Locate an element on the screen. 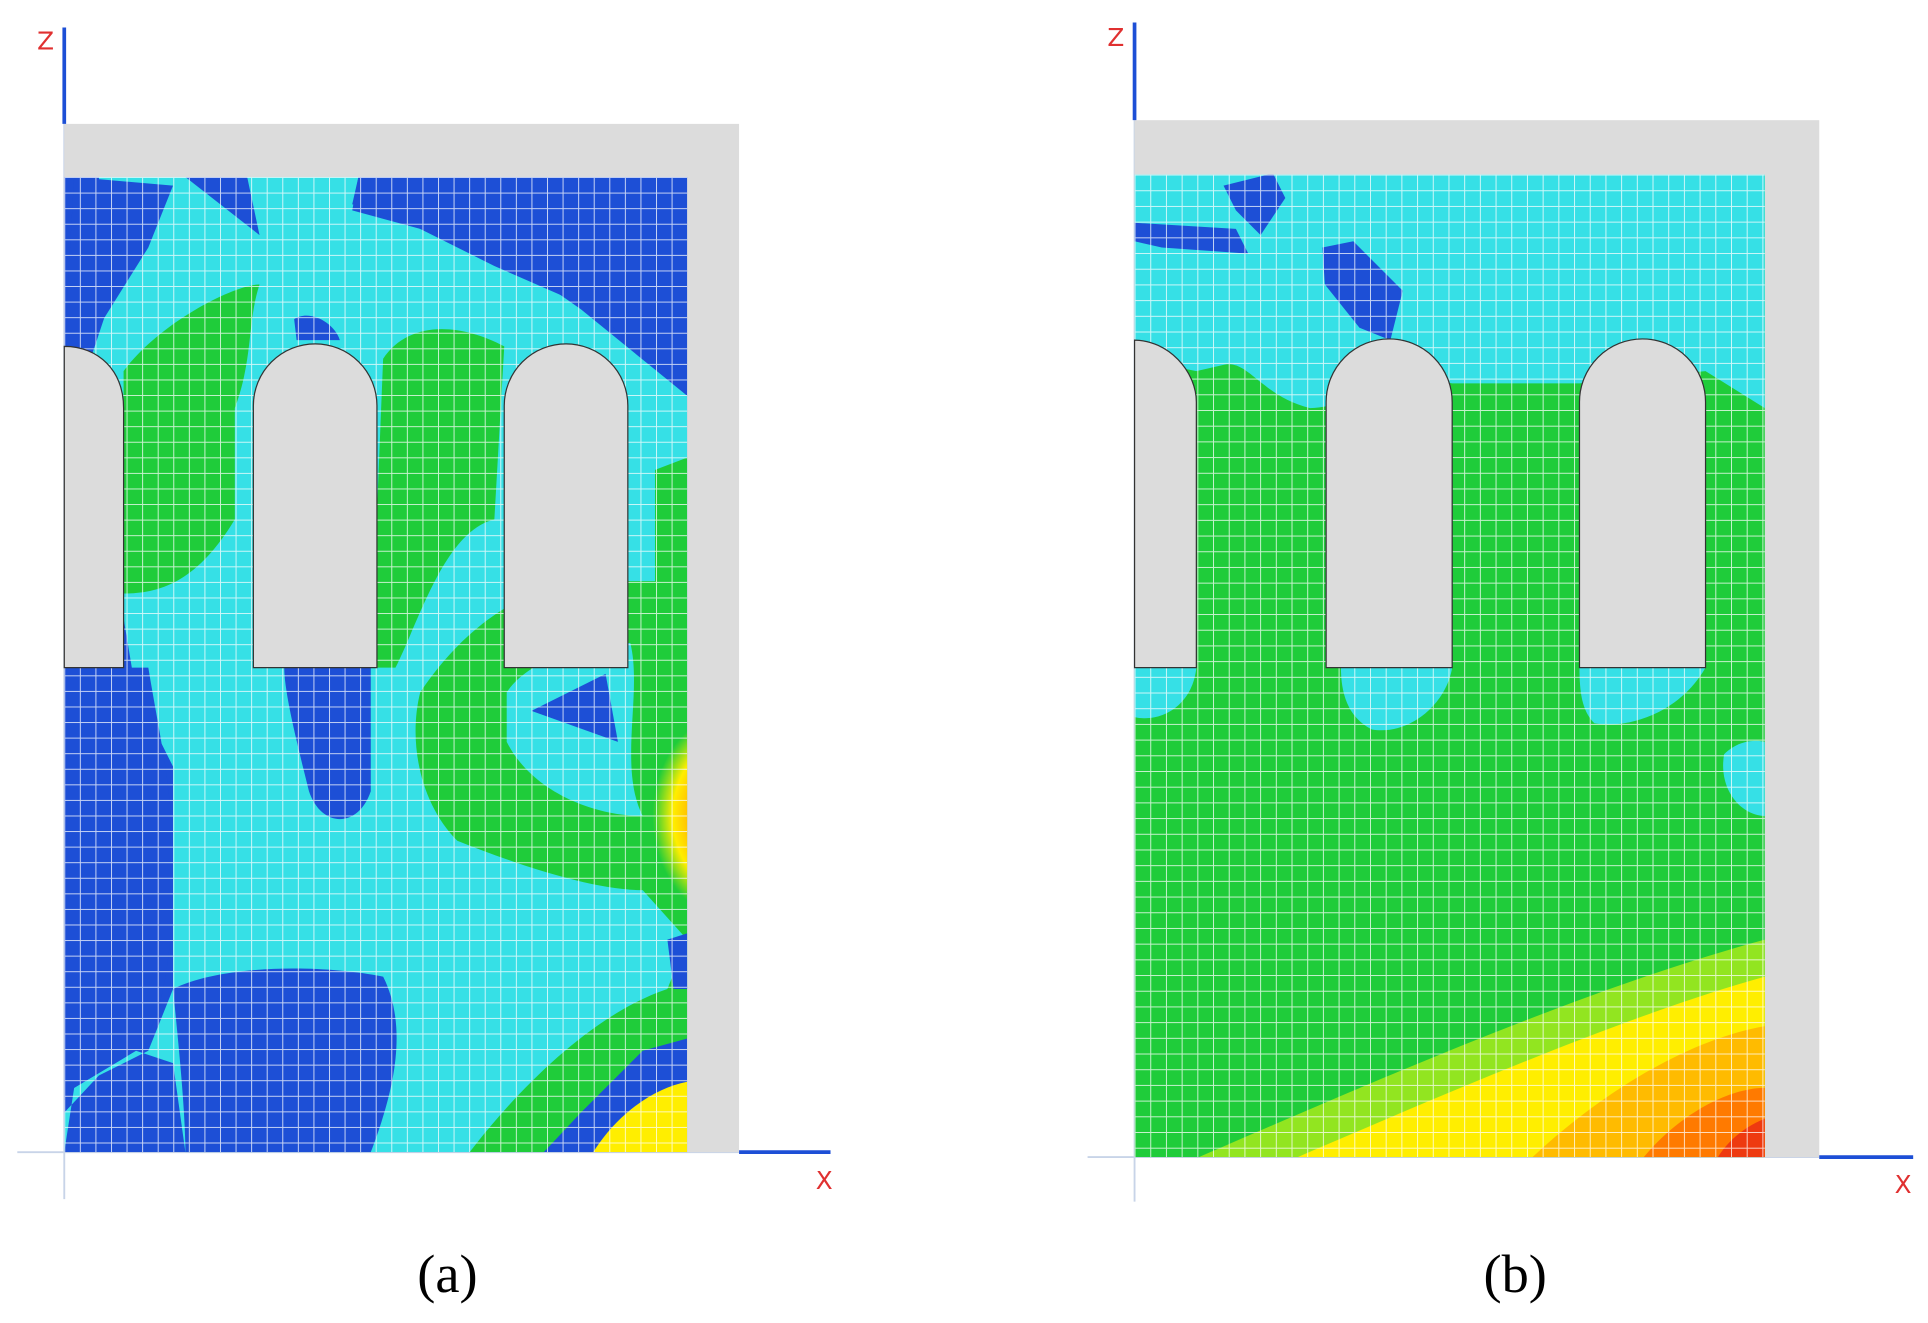 This screenshot has width=1928, height=1323. caption: (a) is located at coordinates (447, 1274).